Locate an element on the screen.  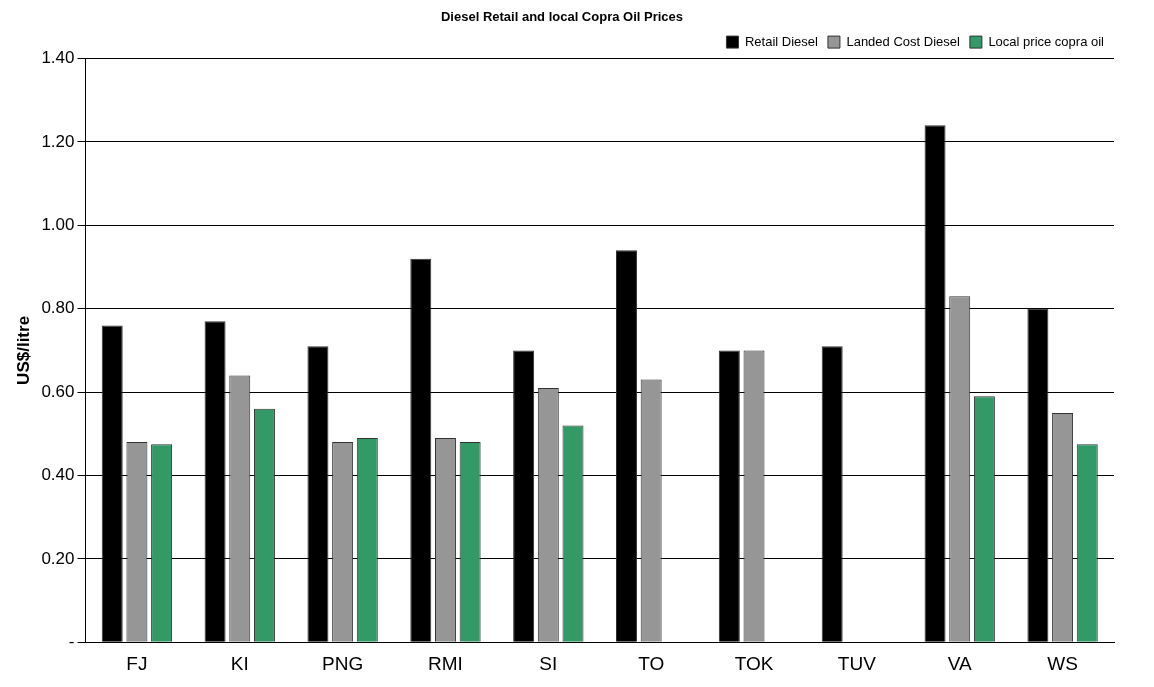
legend-label: Landed Cost Diesel is located at coordinates (903, 41).